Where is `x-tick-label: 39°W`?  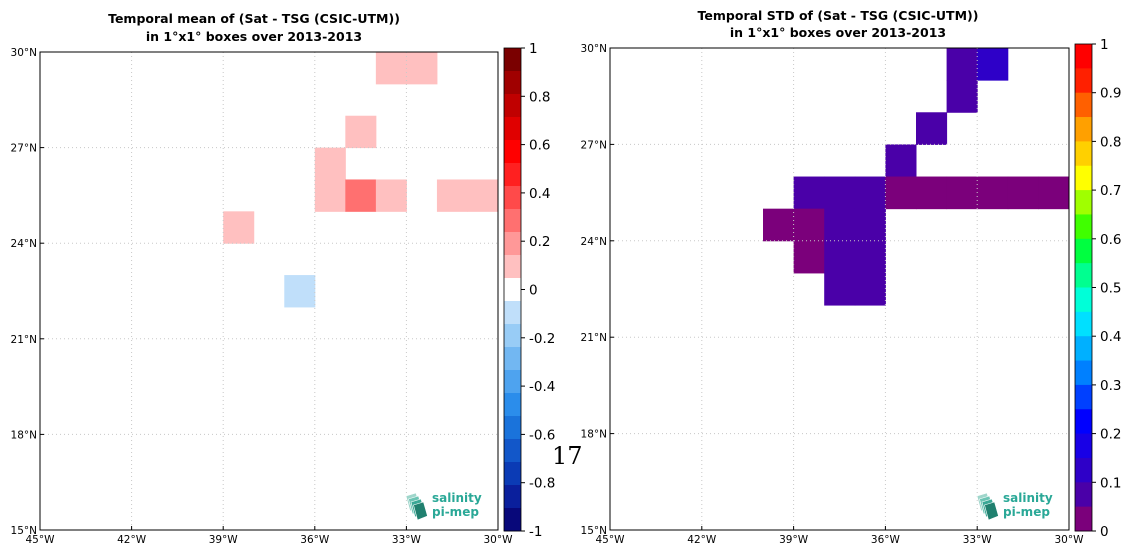 x-tick-label: 39°W is located at coordinates (794, 539).